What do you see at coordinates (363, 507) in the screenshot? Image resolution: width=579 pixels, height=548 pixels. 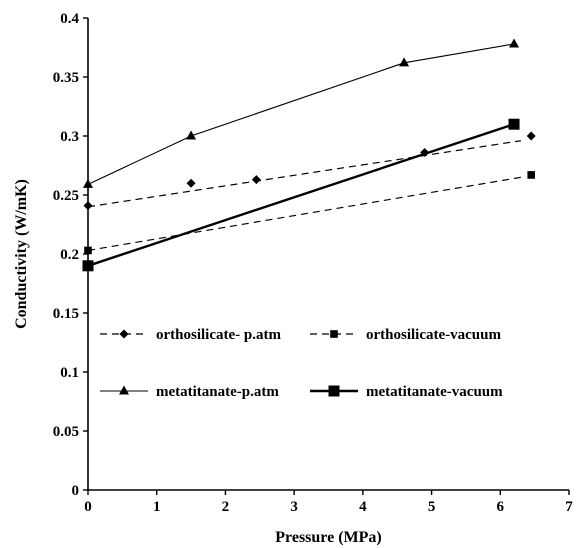 I see `x-tick-label: 4` at bounding box center [363, 507].